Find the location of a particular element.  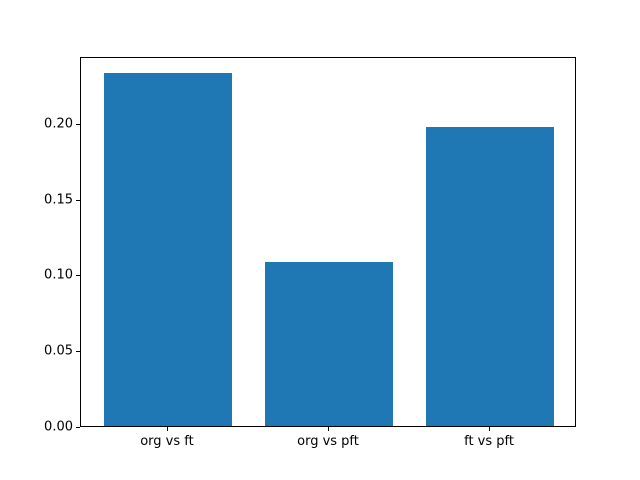

y-tick-label: 0.15 is located at coordinates (58, 200).